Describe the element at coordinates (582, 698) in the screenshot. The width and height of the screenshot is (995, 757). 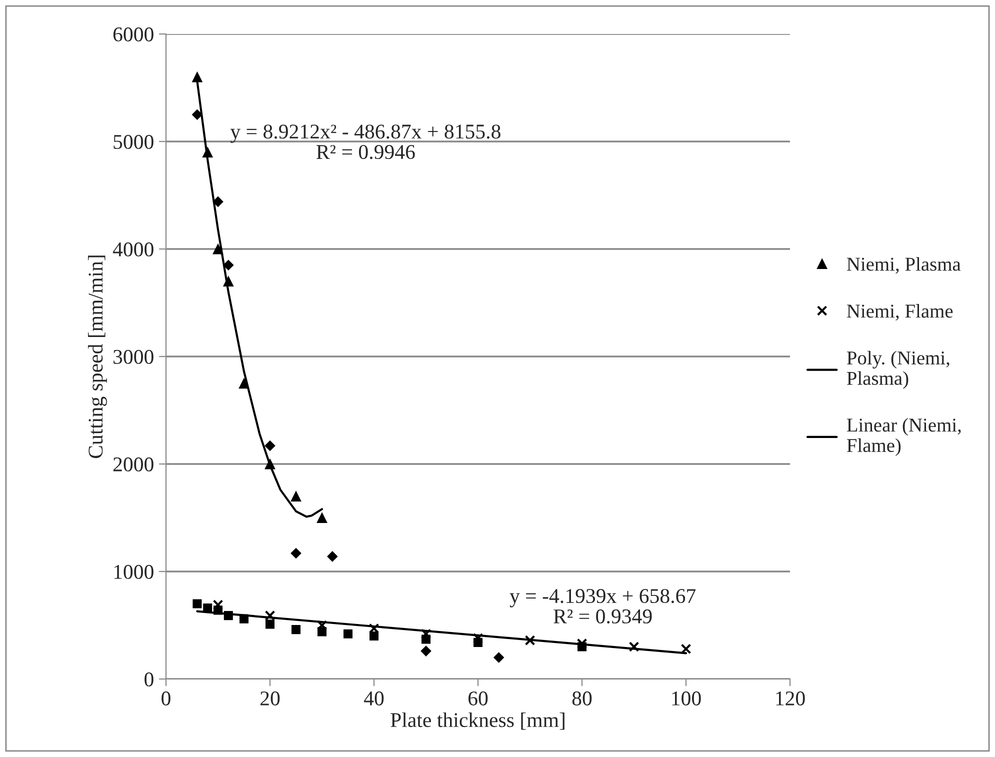
I see `x-tick-label: 80` at that location.